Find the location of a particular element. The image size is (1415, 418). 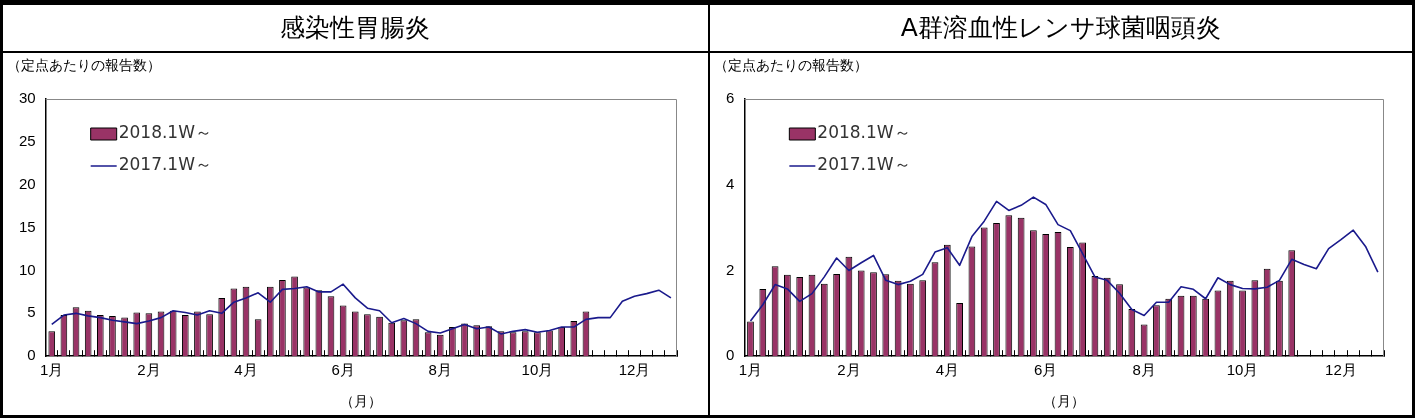

y-tick-label: 2 is located at coordinates (729, 269).